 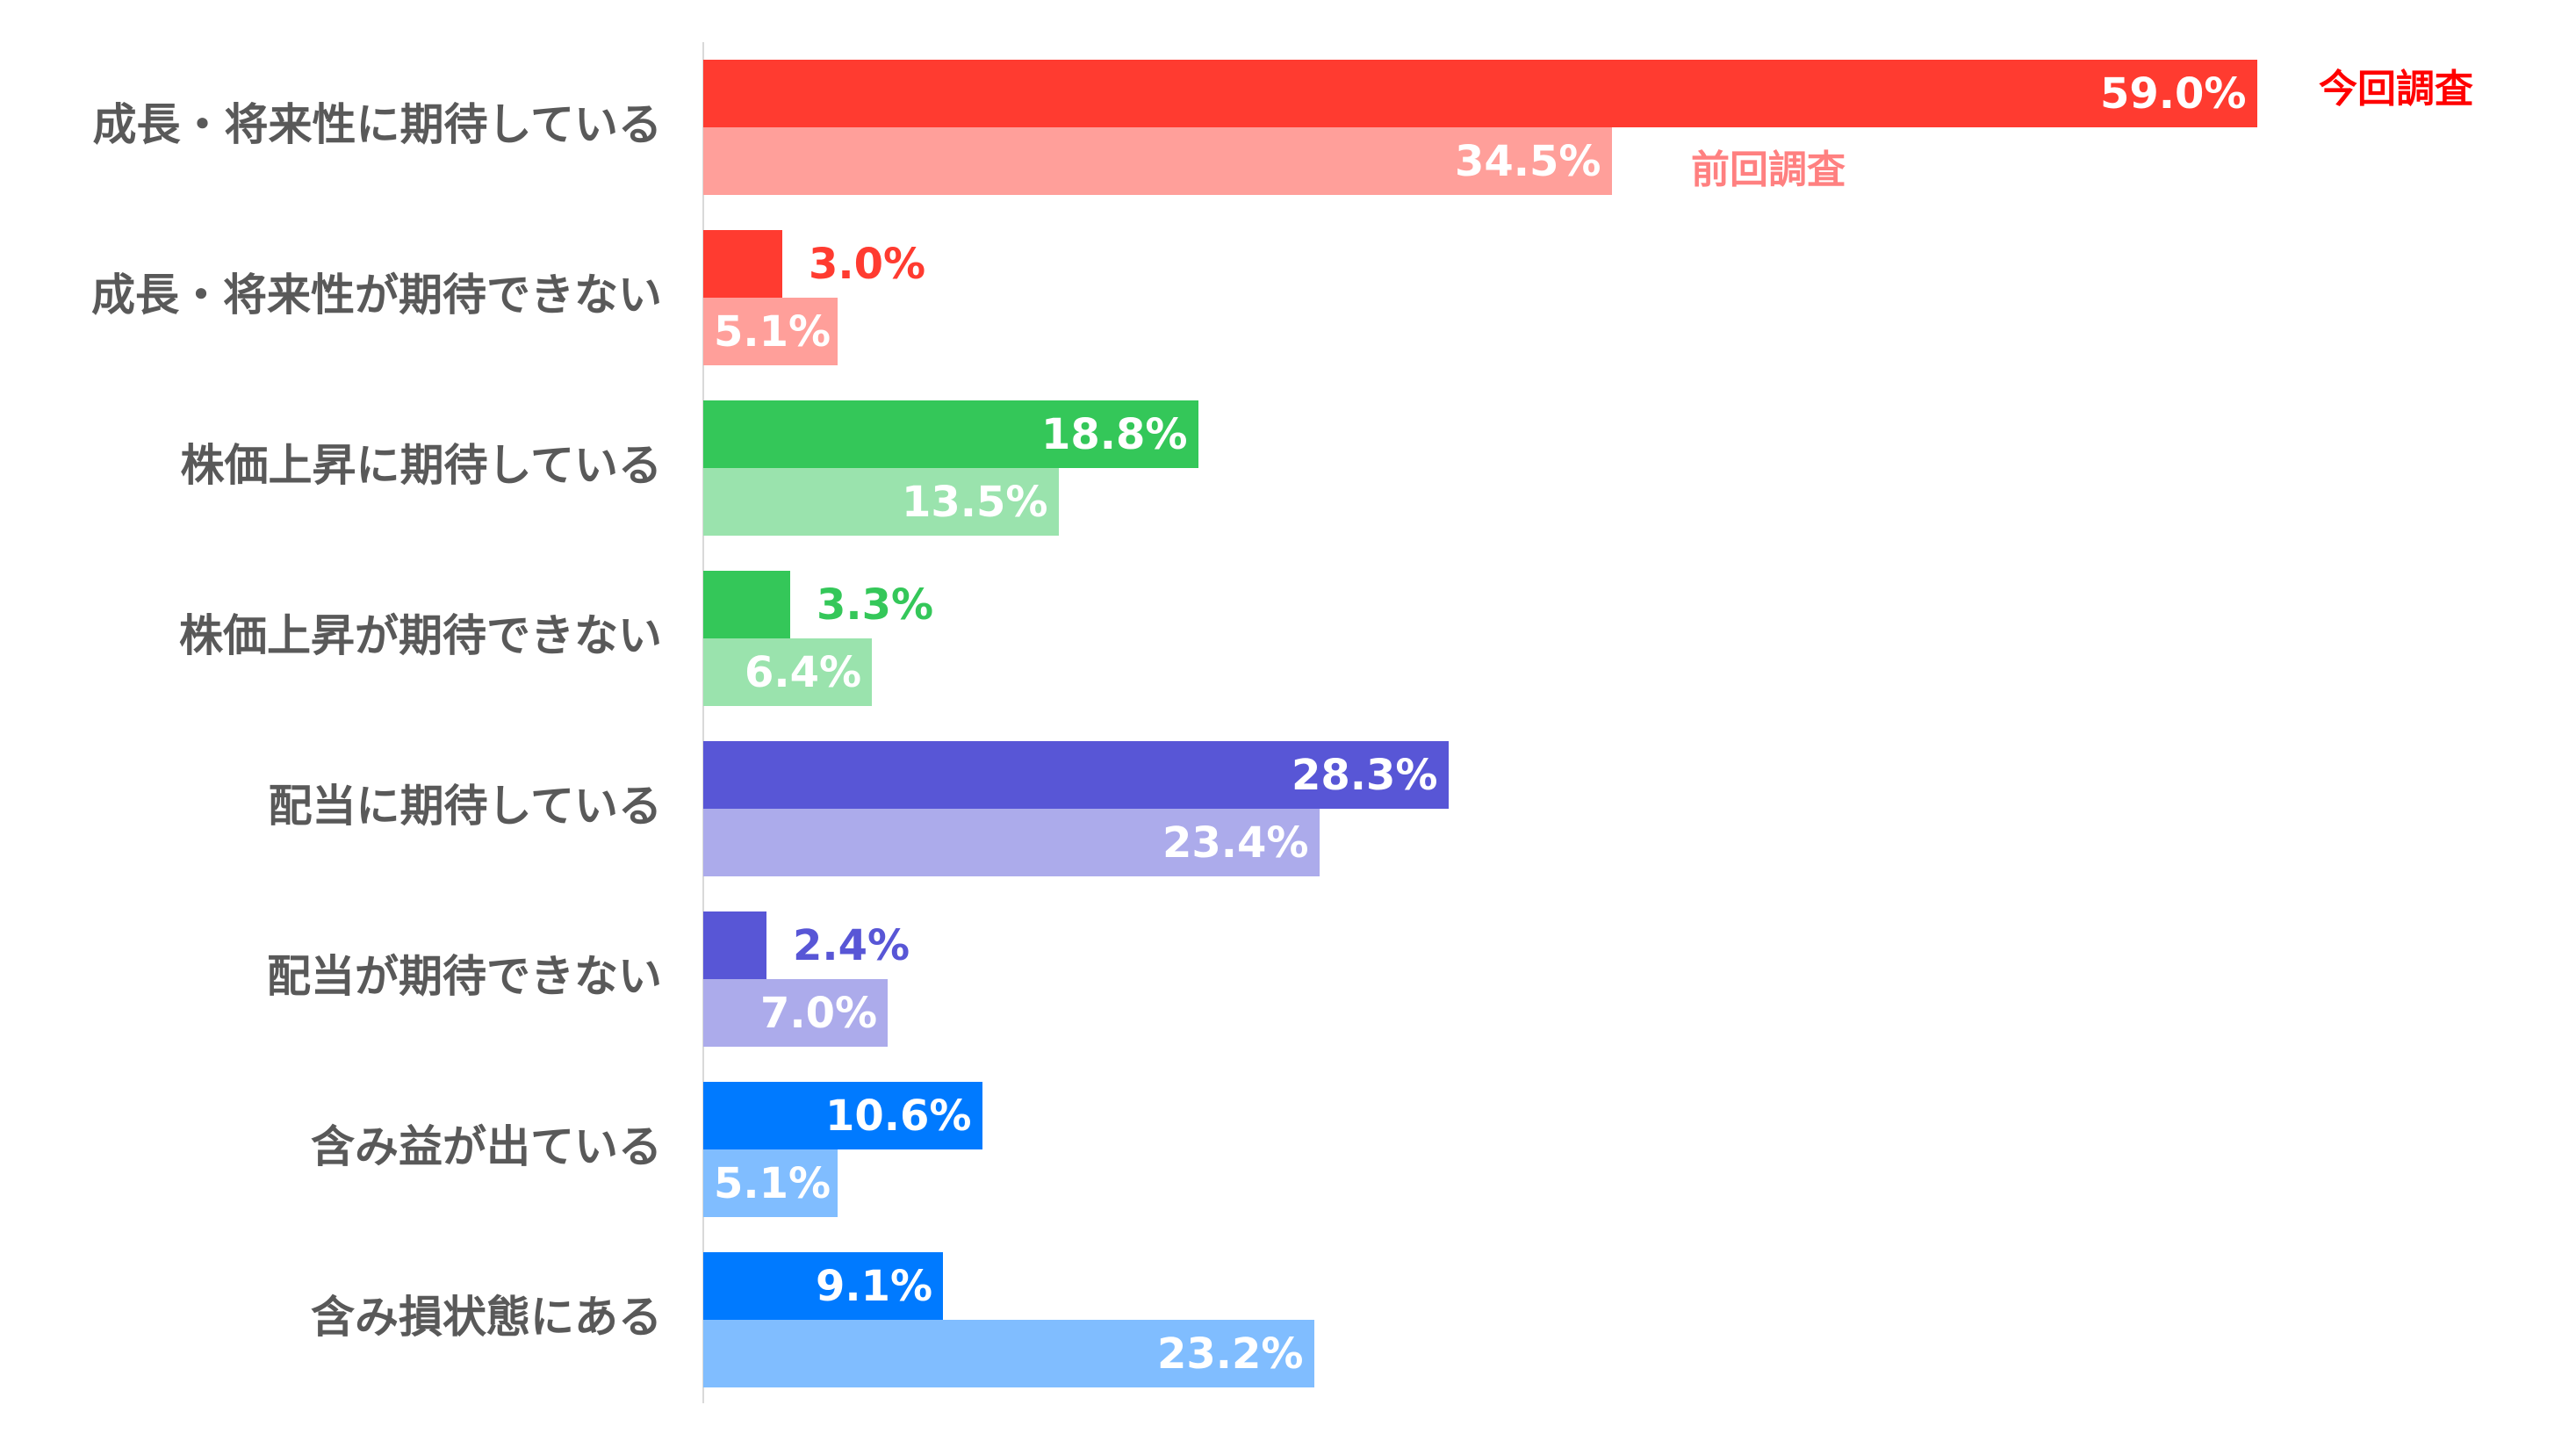 What do you see at coordinates (819, 1014) in the screenshot?
I see `value-label-previous-5: 7.0%` at bounding box center [819, 1014].